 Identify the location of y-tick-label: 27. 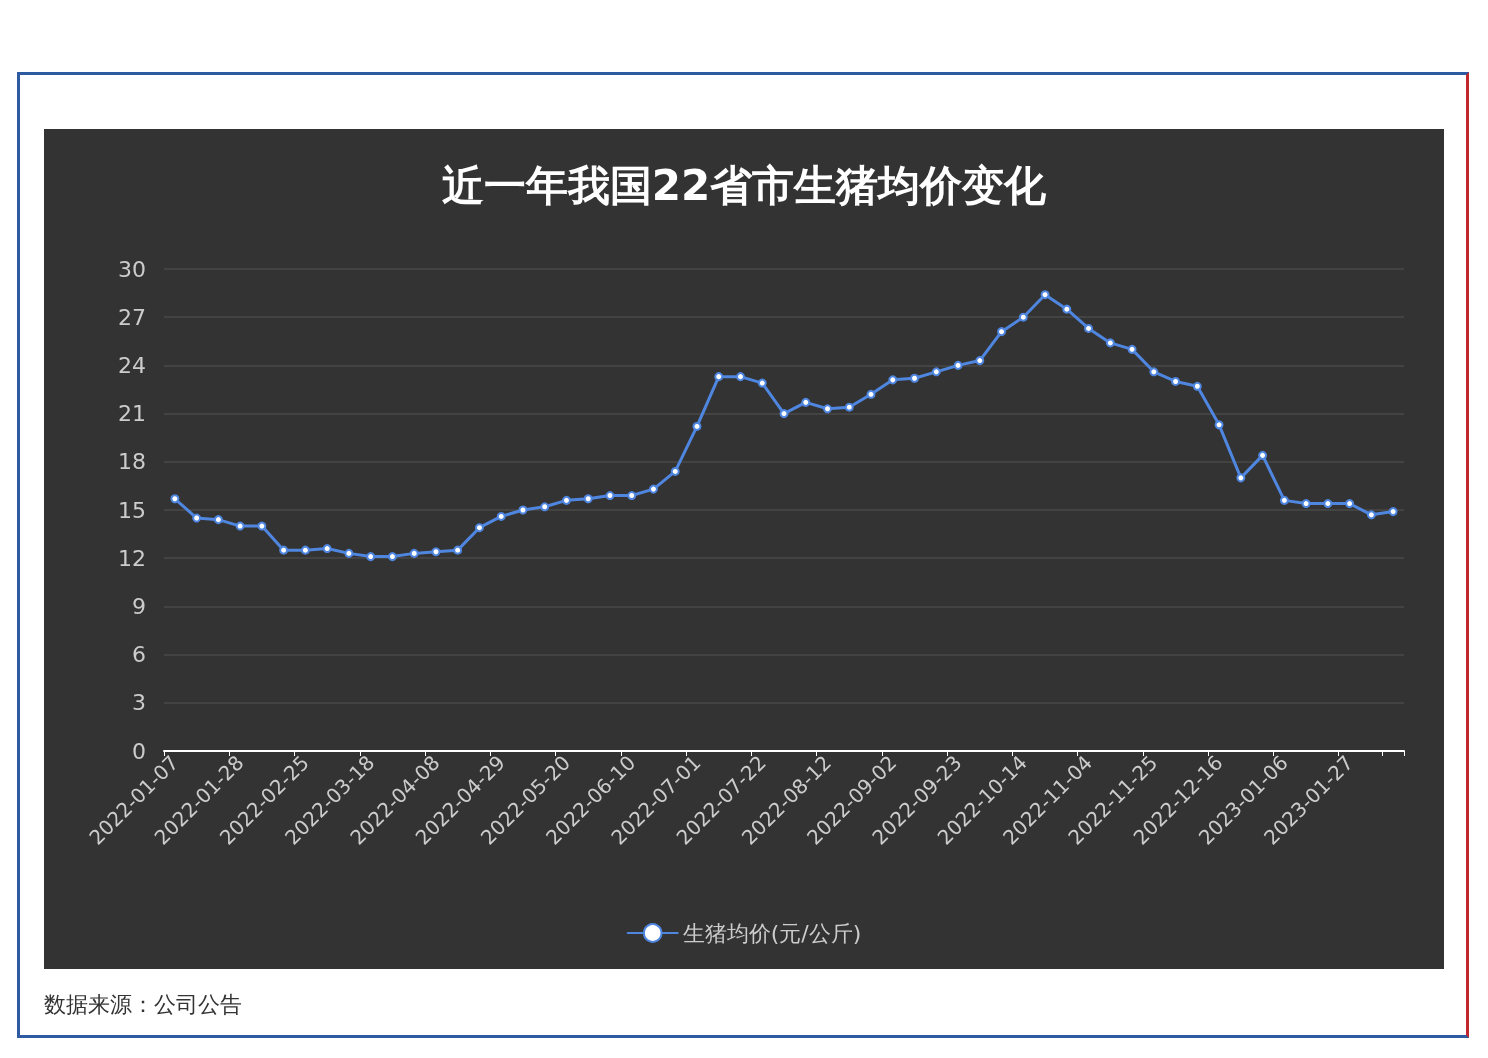
(132, 317).